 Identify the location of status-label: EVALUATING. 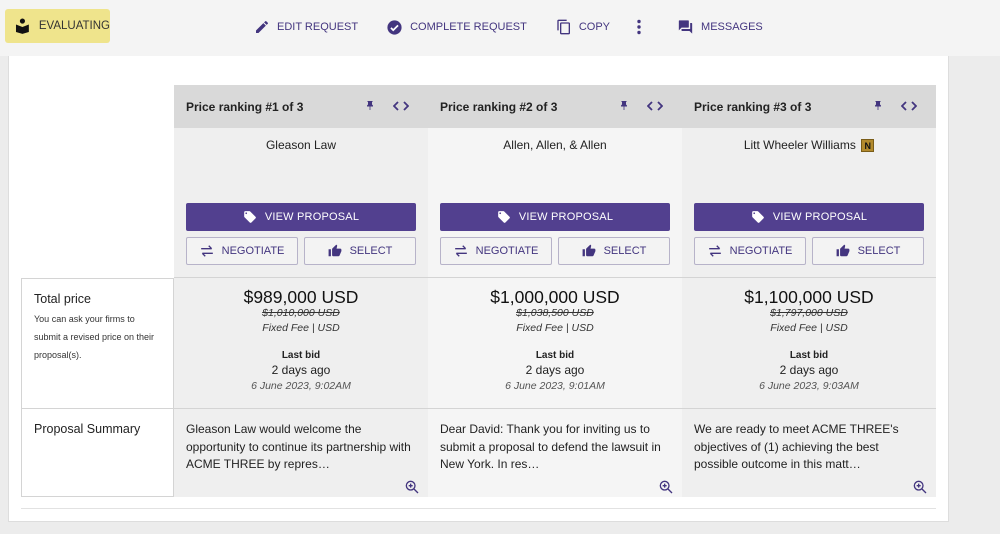
(74, 26).